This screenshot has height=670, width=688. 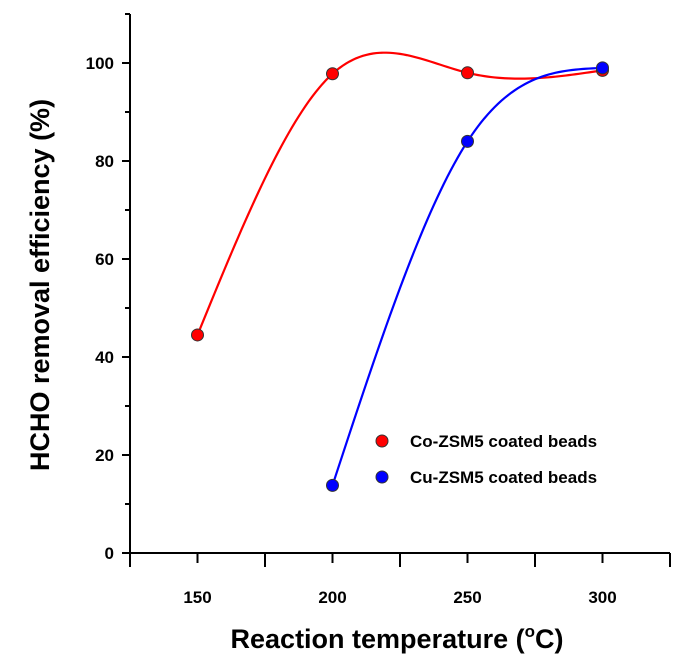 I want to click on y-tick-label: 80, so click(x=104, y=161).